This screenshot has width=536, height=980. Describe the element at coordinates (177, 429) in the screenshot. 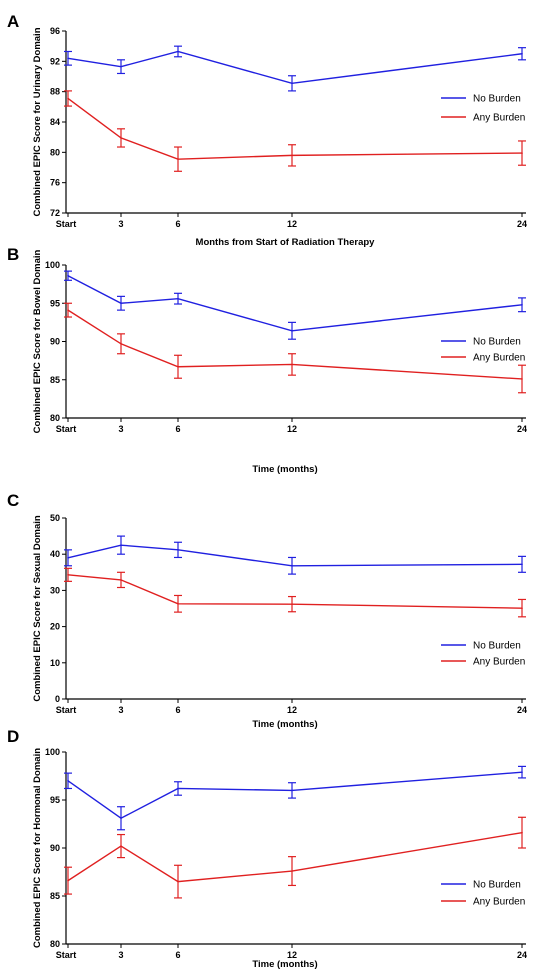

I see `panel-b-x-tick-label: 6` at that location.